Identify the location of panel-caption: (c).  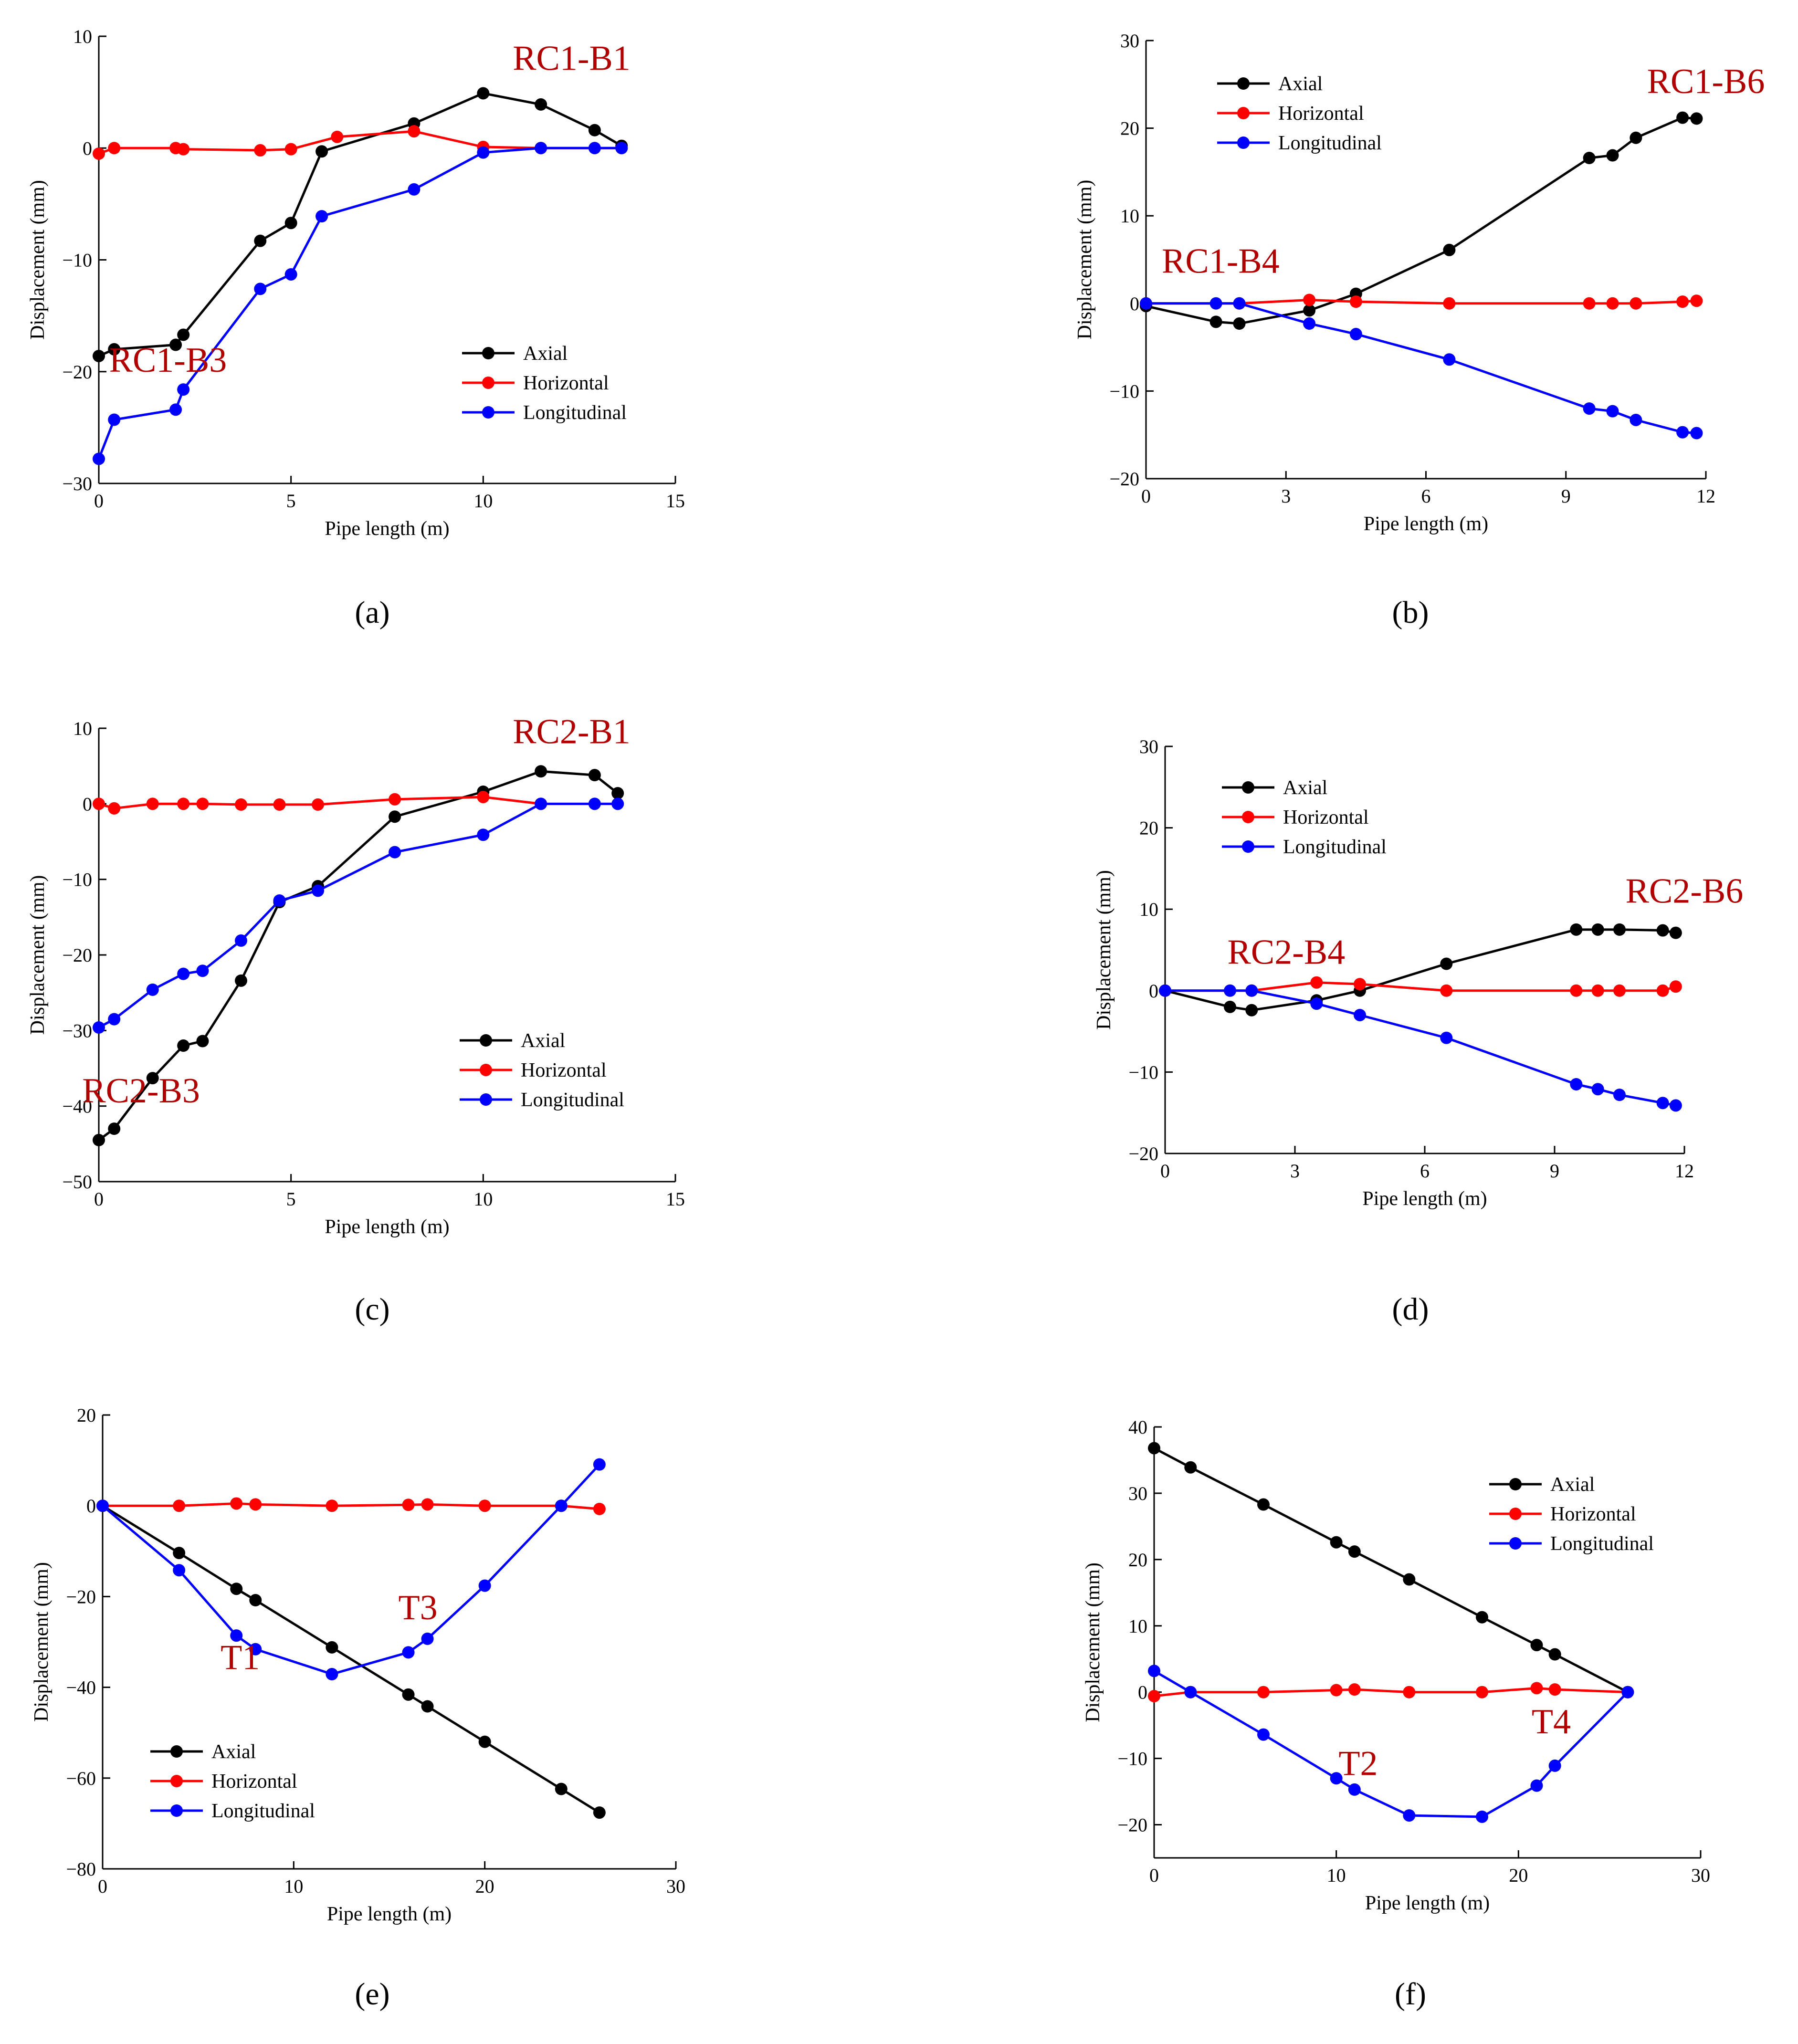
(372, 1309).